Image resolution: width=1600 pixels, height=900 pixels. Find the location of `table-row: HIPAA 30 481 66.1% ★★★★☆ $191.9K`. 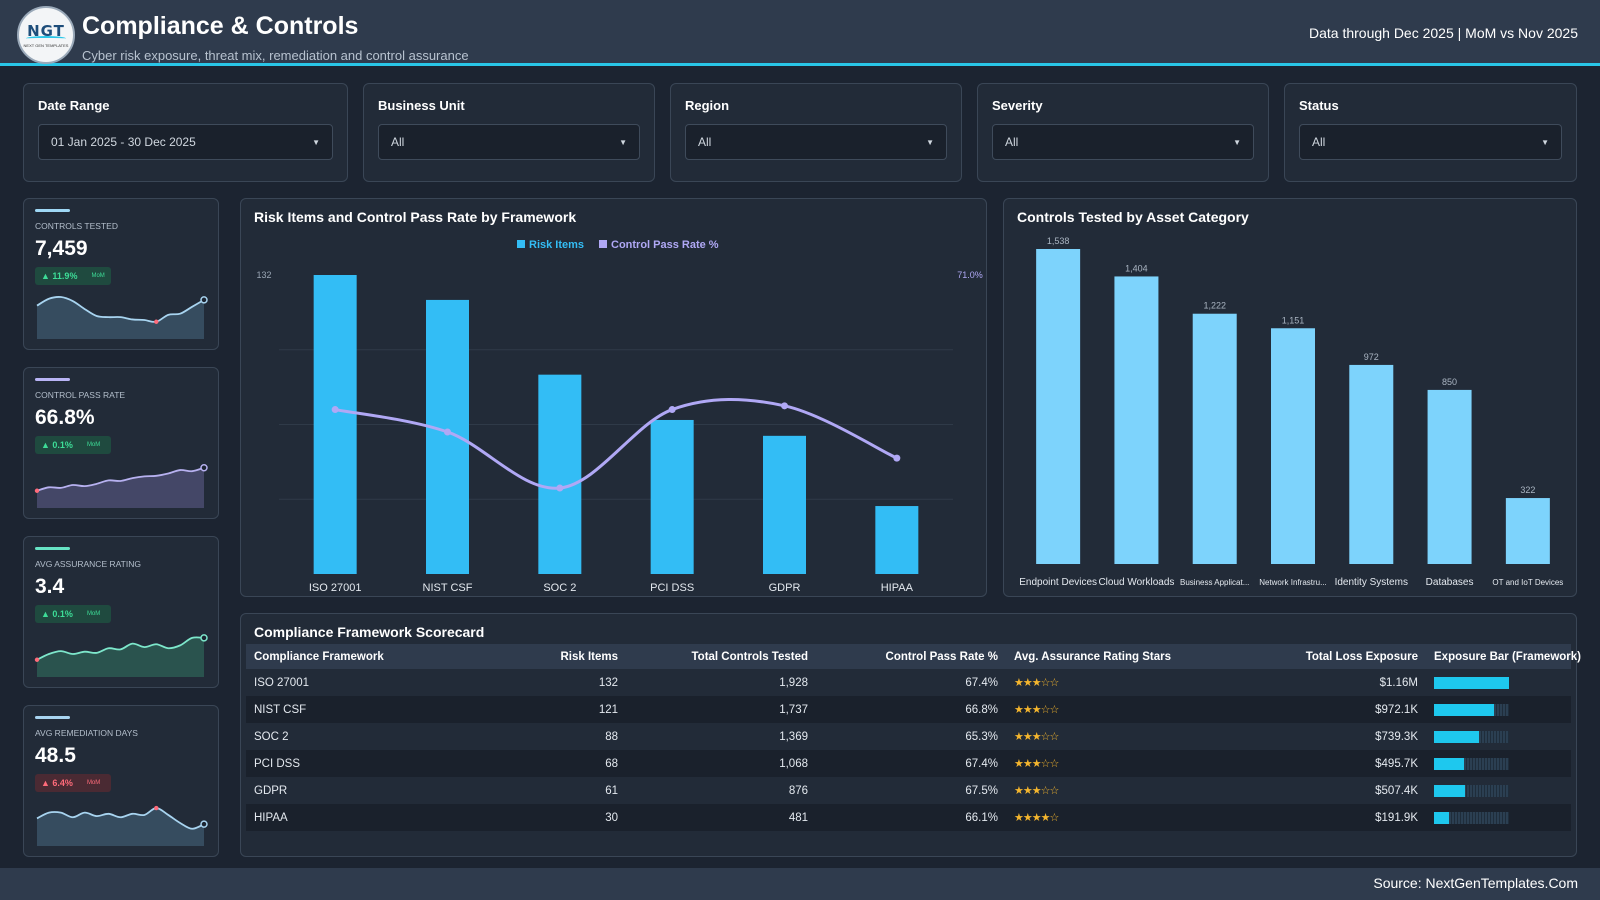

table-row: HIPAA 30 481 66.1% ★★★★☆ $191.9K is located at coordinates (908, 817).